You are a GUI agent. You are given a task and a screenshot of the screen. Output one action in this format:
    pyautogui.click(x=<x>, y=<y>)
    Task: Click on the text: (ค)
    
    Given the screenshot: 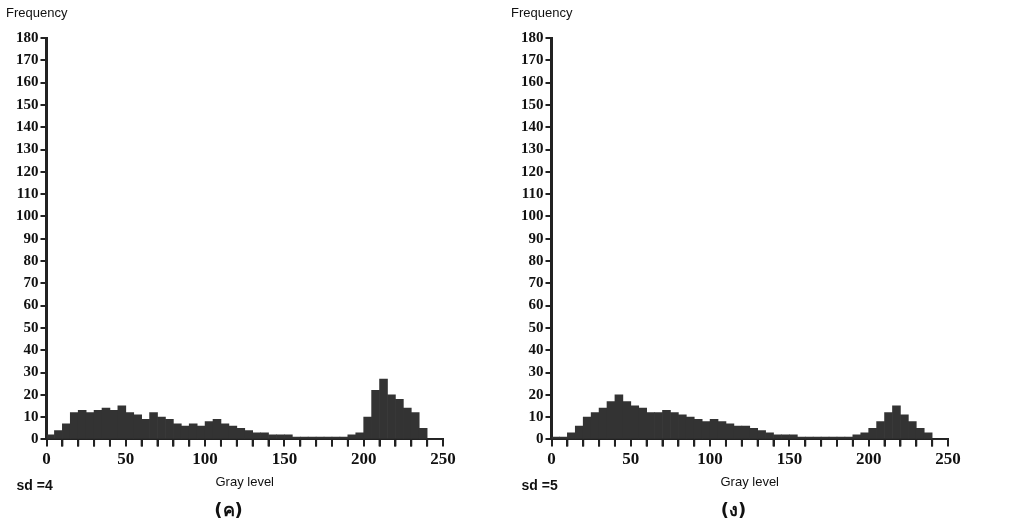 What is the action you would take?
    pyautogui.click(x=228, y=509)
    